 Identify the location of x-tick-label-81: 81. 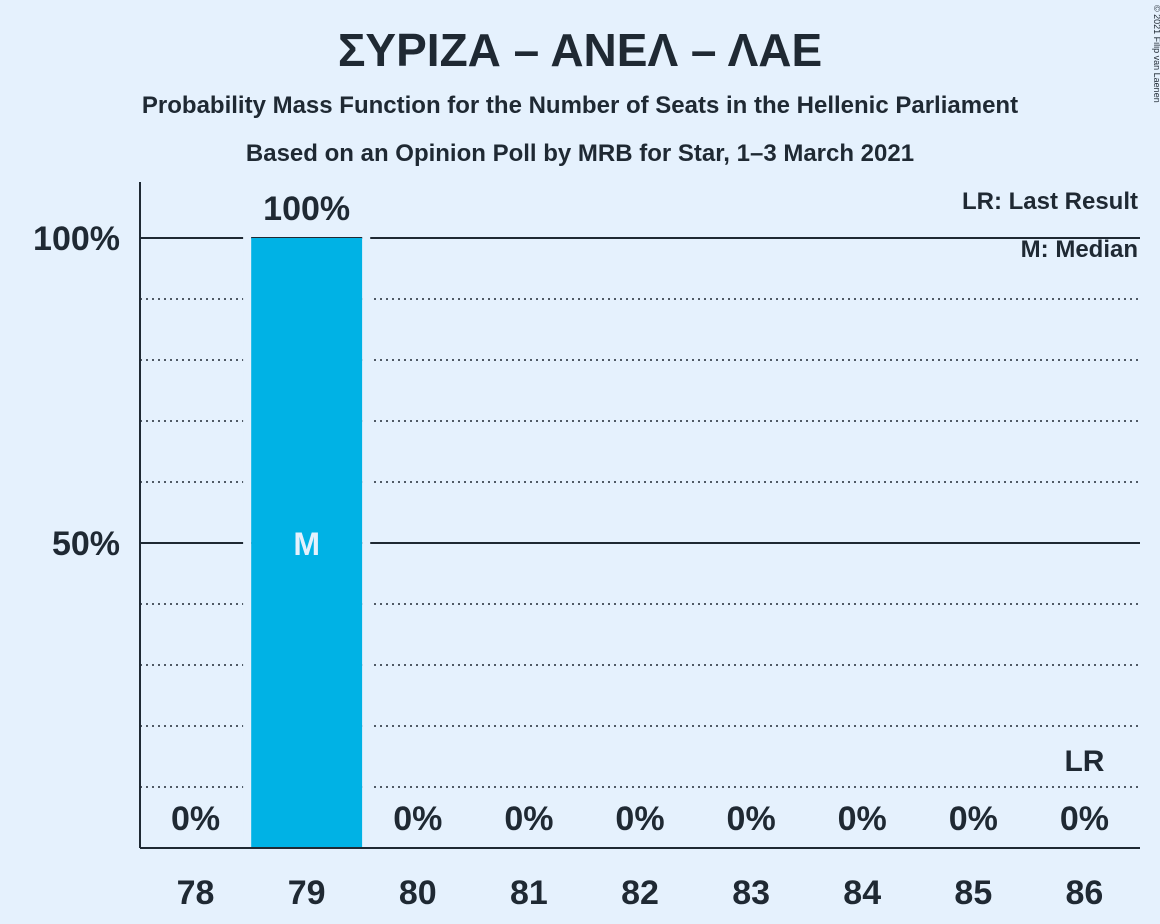
(529, 893).